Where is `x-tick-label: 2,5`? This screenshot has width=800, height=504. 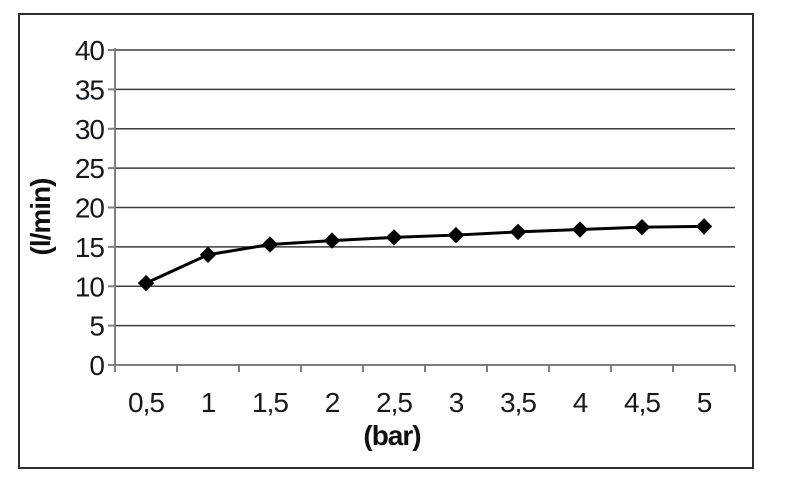 x-tick-label: 2,5 is located at coordinates (394, 402).